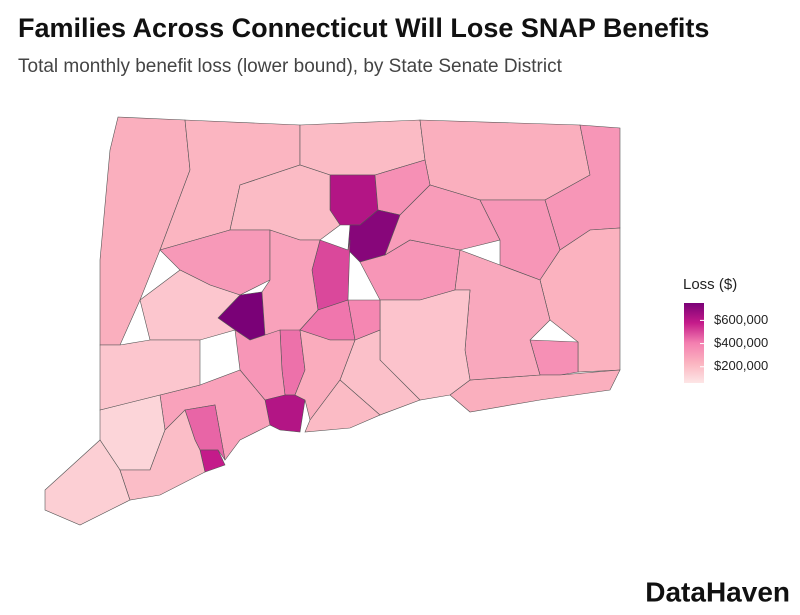  I want to click on legend-tick-label: $200,000, so click(741, 365).